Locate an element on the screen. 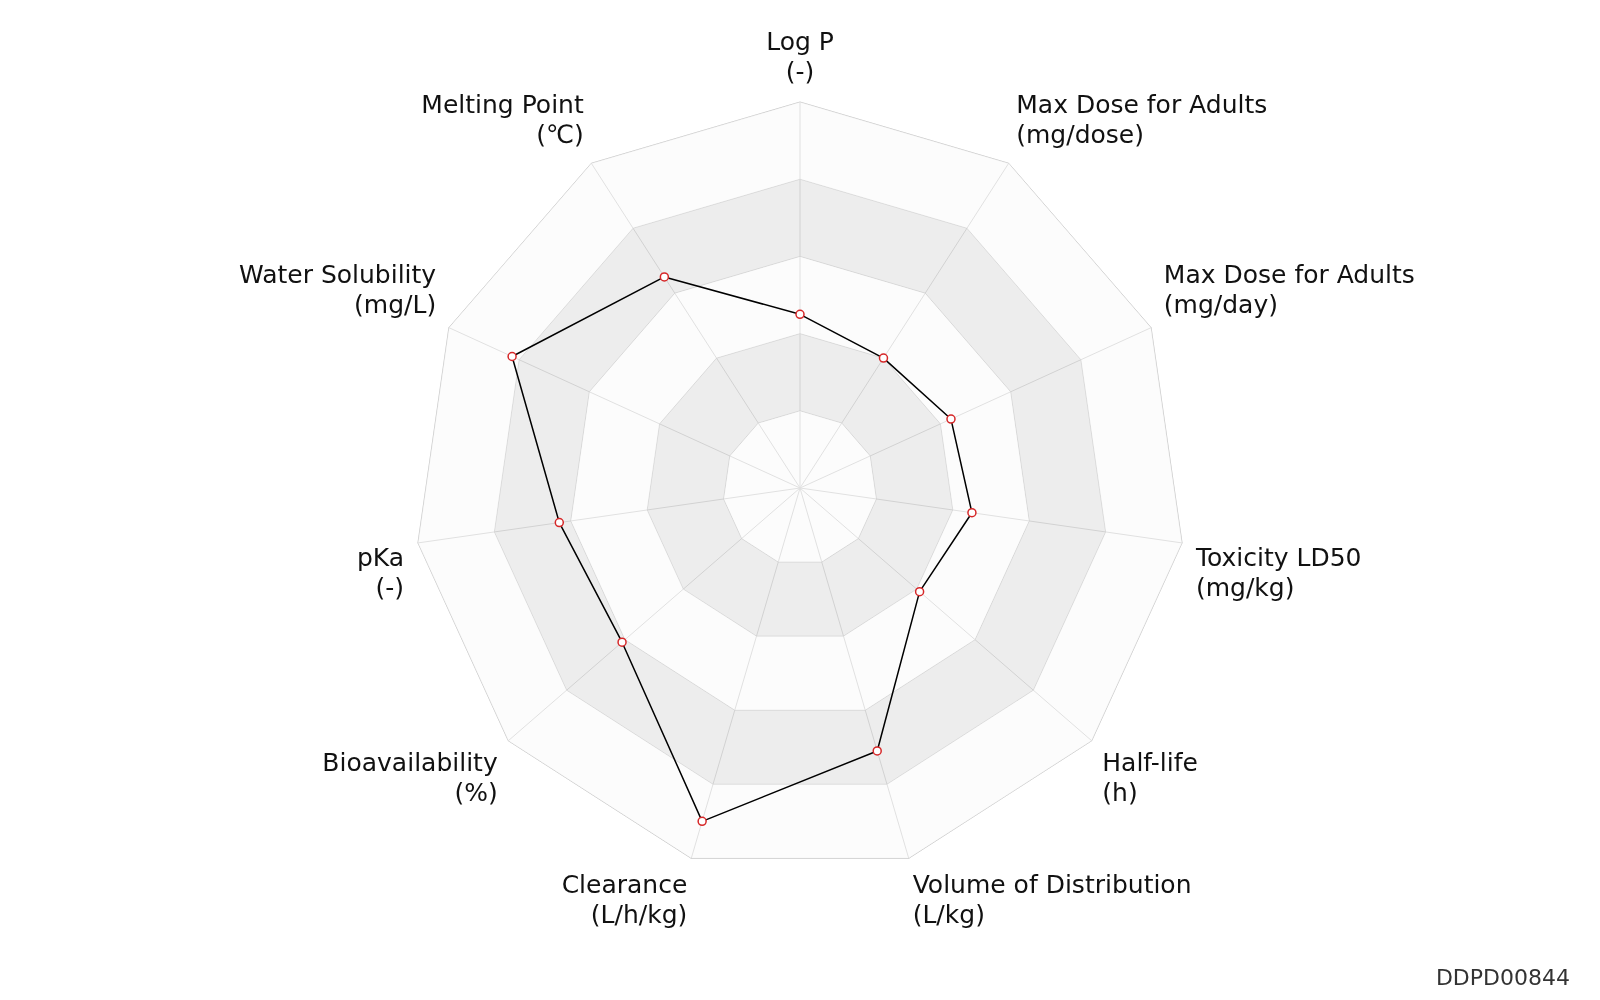 The image size is (1600, 1000). spoke-label: Melting Point (℃) is located at coordinates (502, 119).